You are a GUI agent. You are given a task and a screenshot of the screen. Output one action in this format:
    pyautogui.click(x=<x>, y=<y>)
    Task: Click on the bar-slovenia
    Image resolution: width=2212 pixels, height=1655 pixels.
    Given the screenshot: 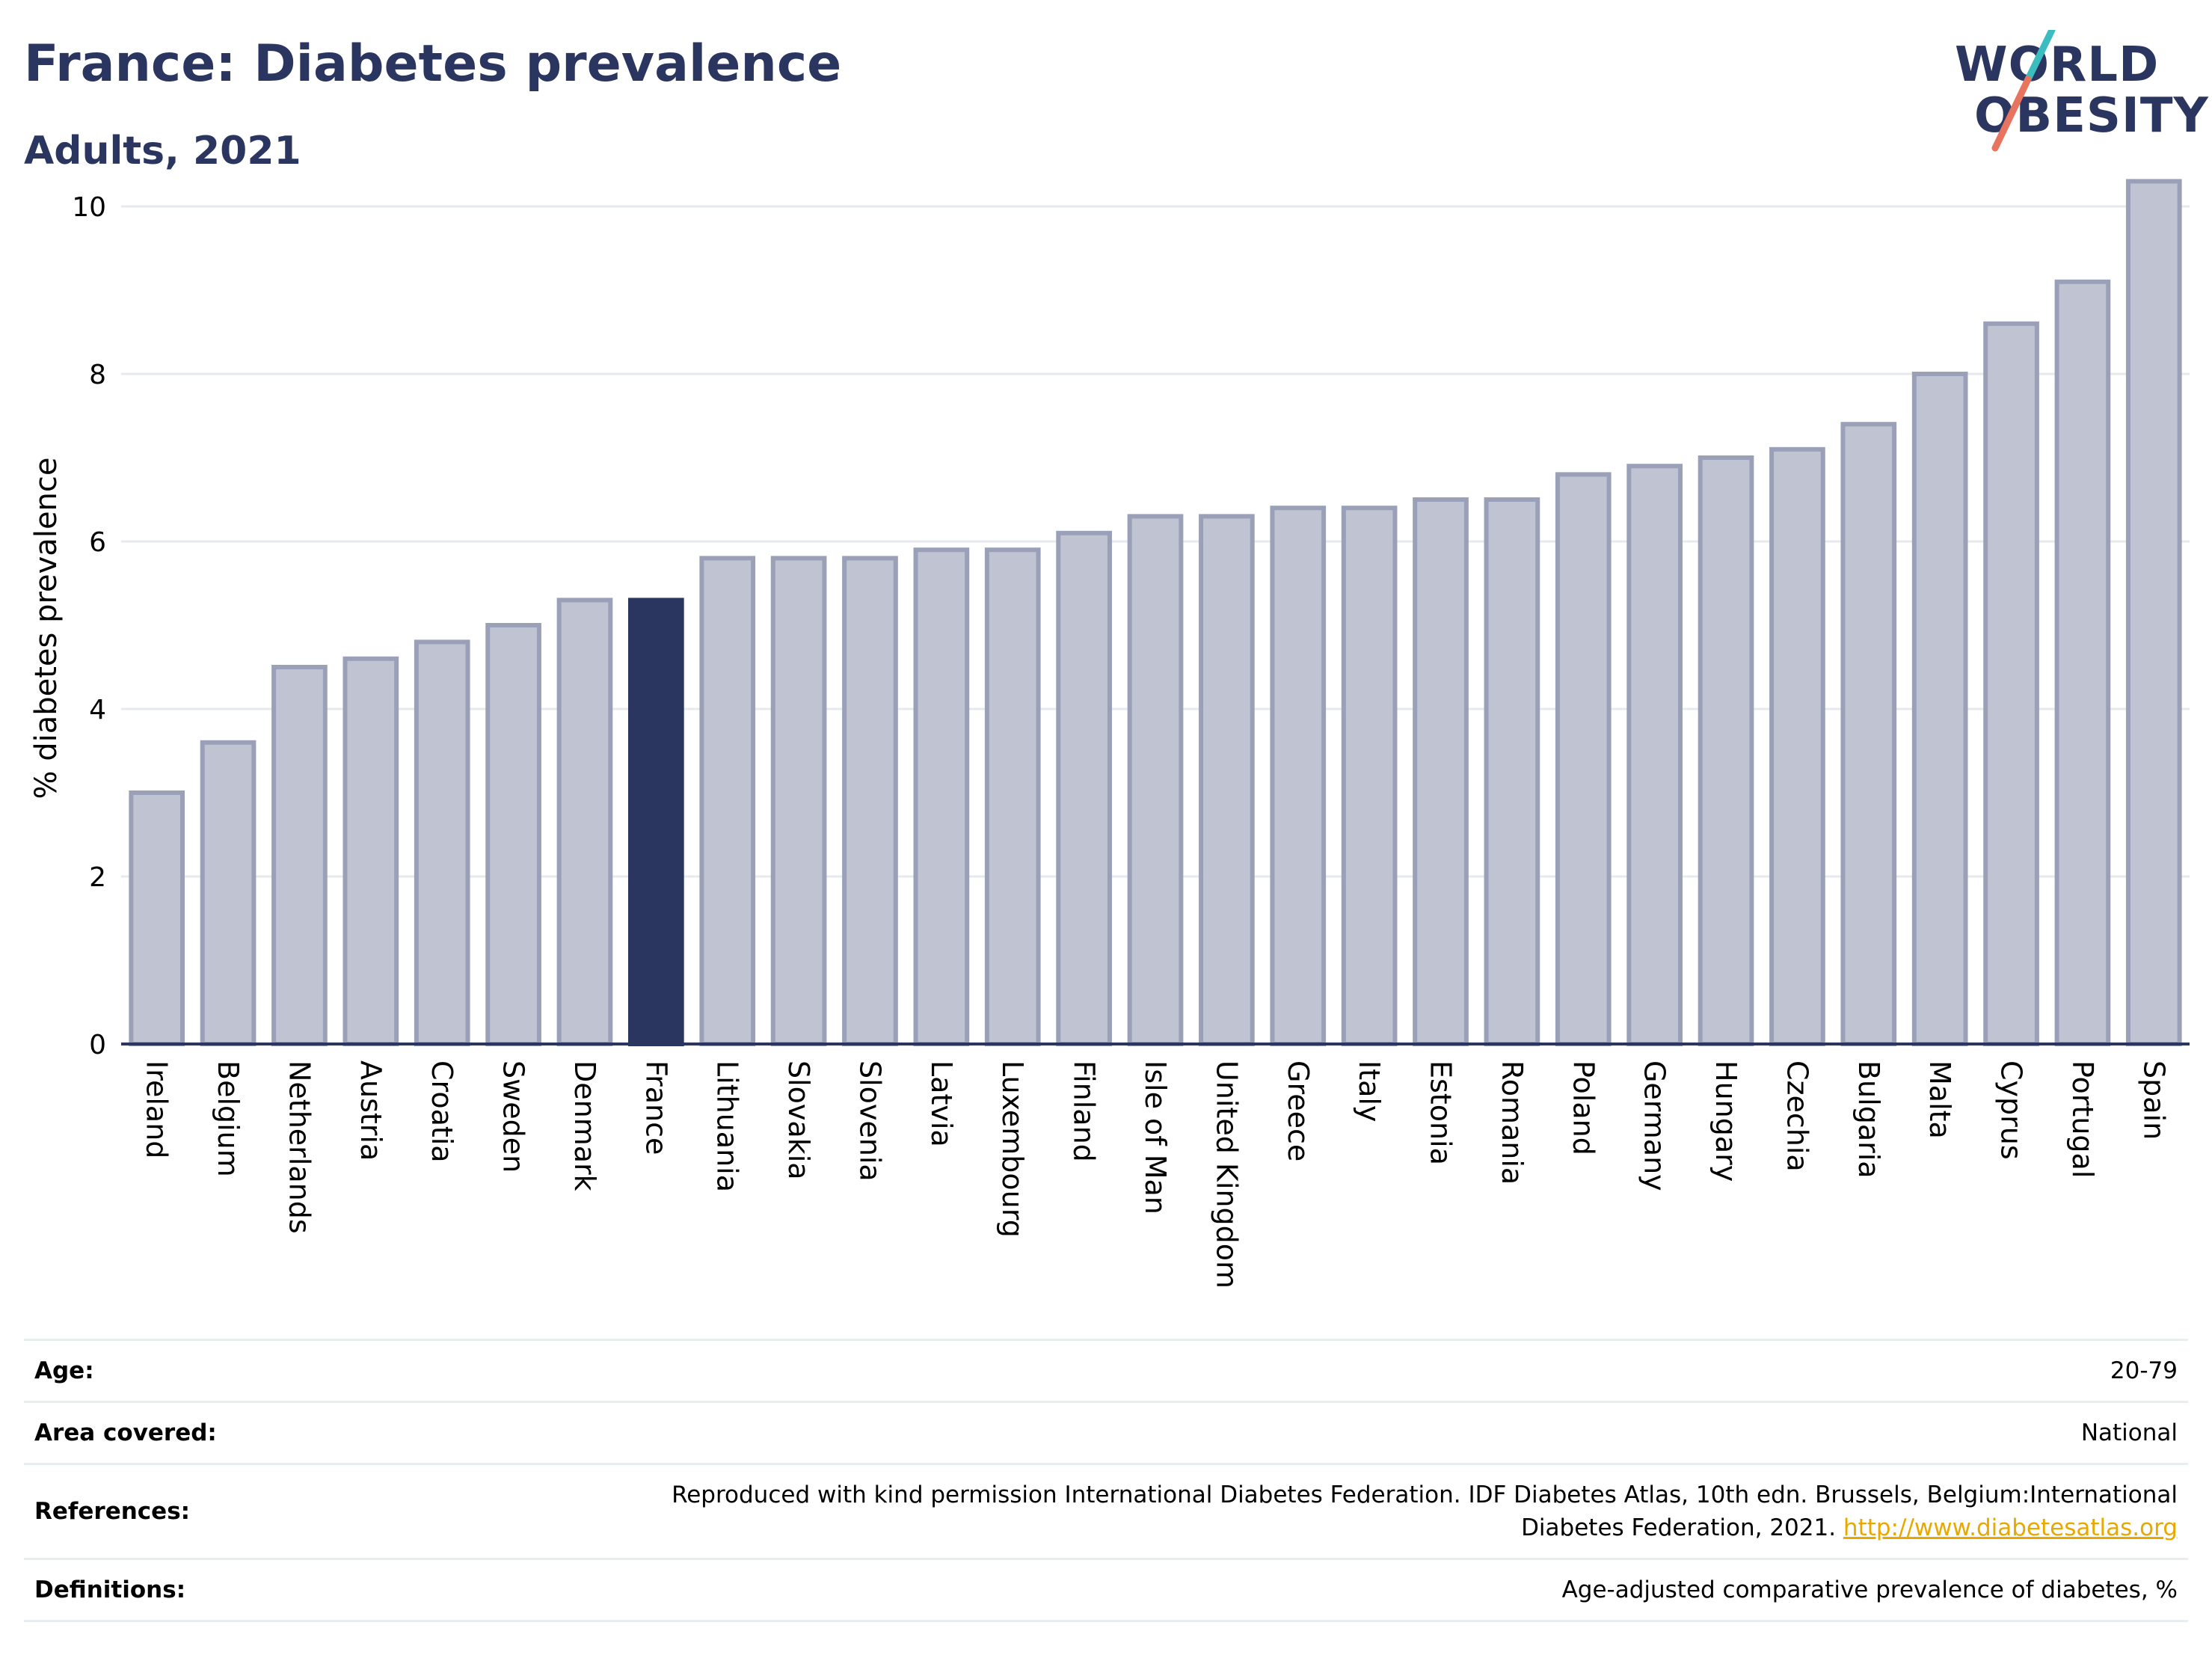 What is the action you would take?
    pyautogui.click(x=870, y=801)
    